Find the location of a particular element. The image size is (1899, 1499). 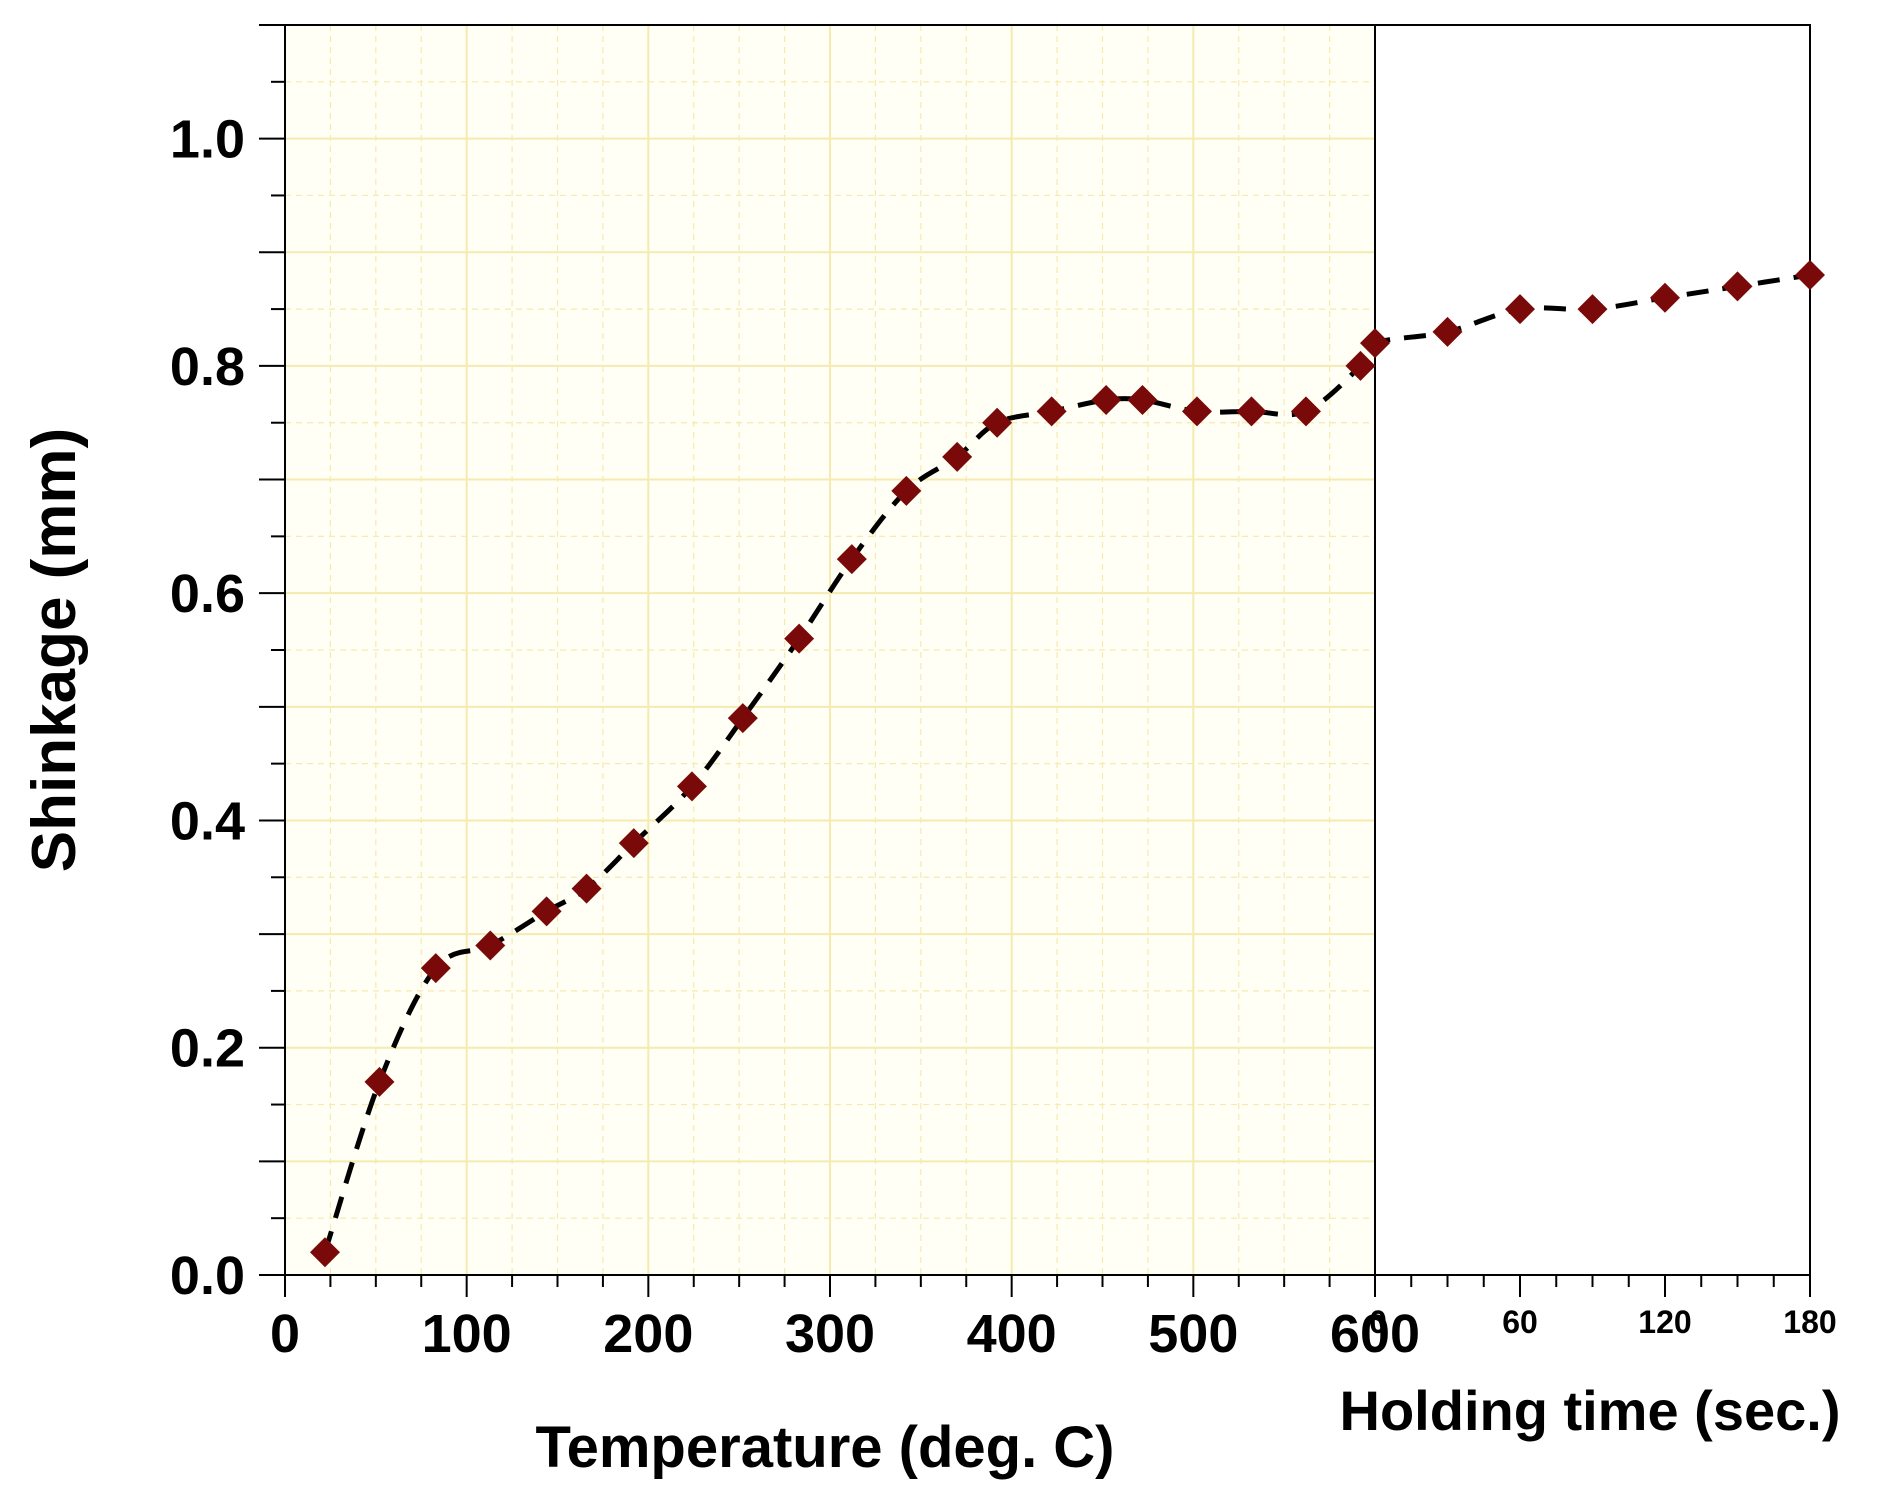

y-tick-label: 0.4 is located at coordinates (207, 821).